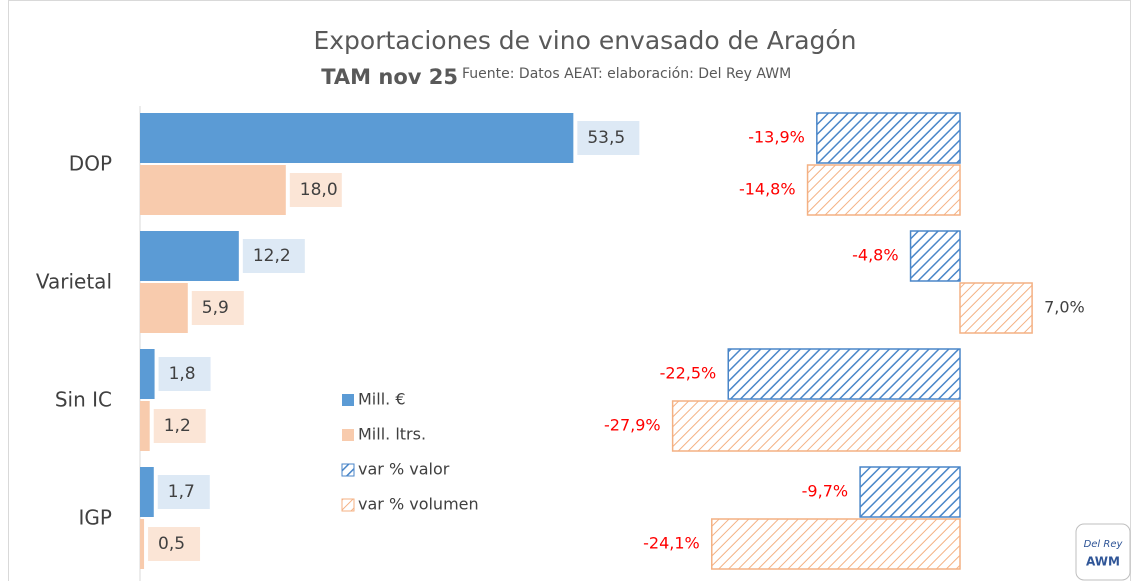  I want to click on data-label: 53,5, so click(606, 138).